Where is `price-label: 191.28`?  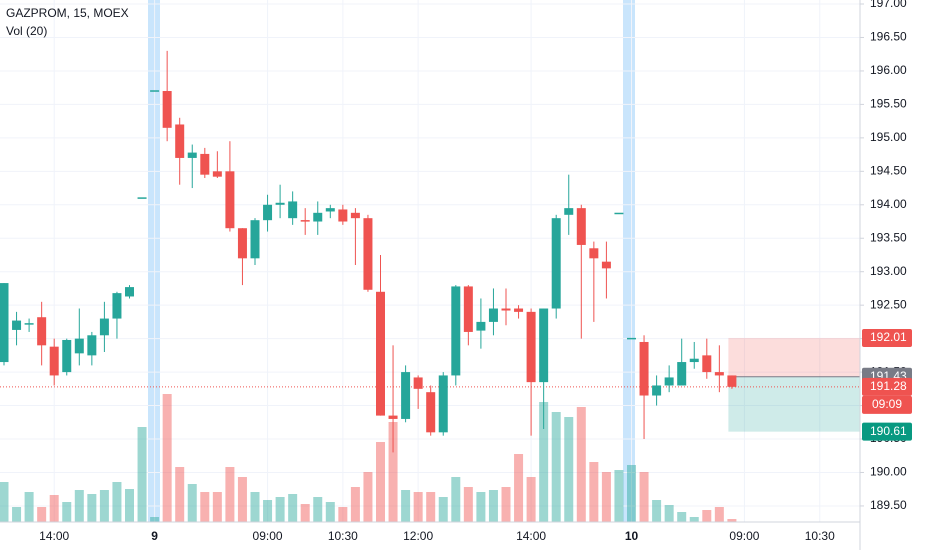 price-label: 191.28 is located at coordinates (888, 386).